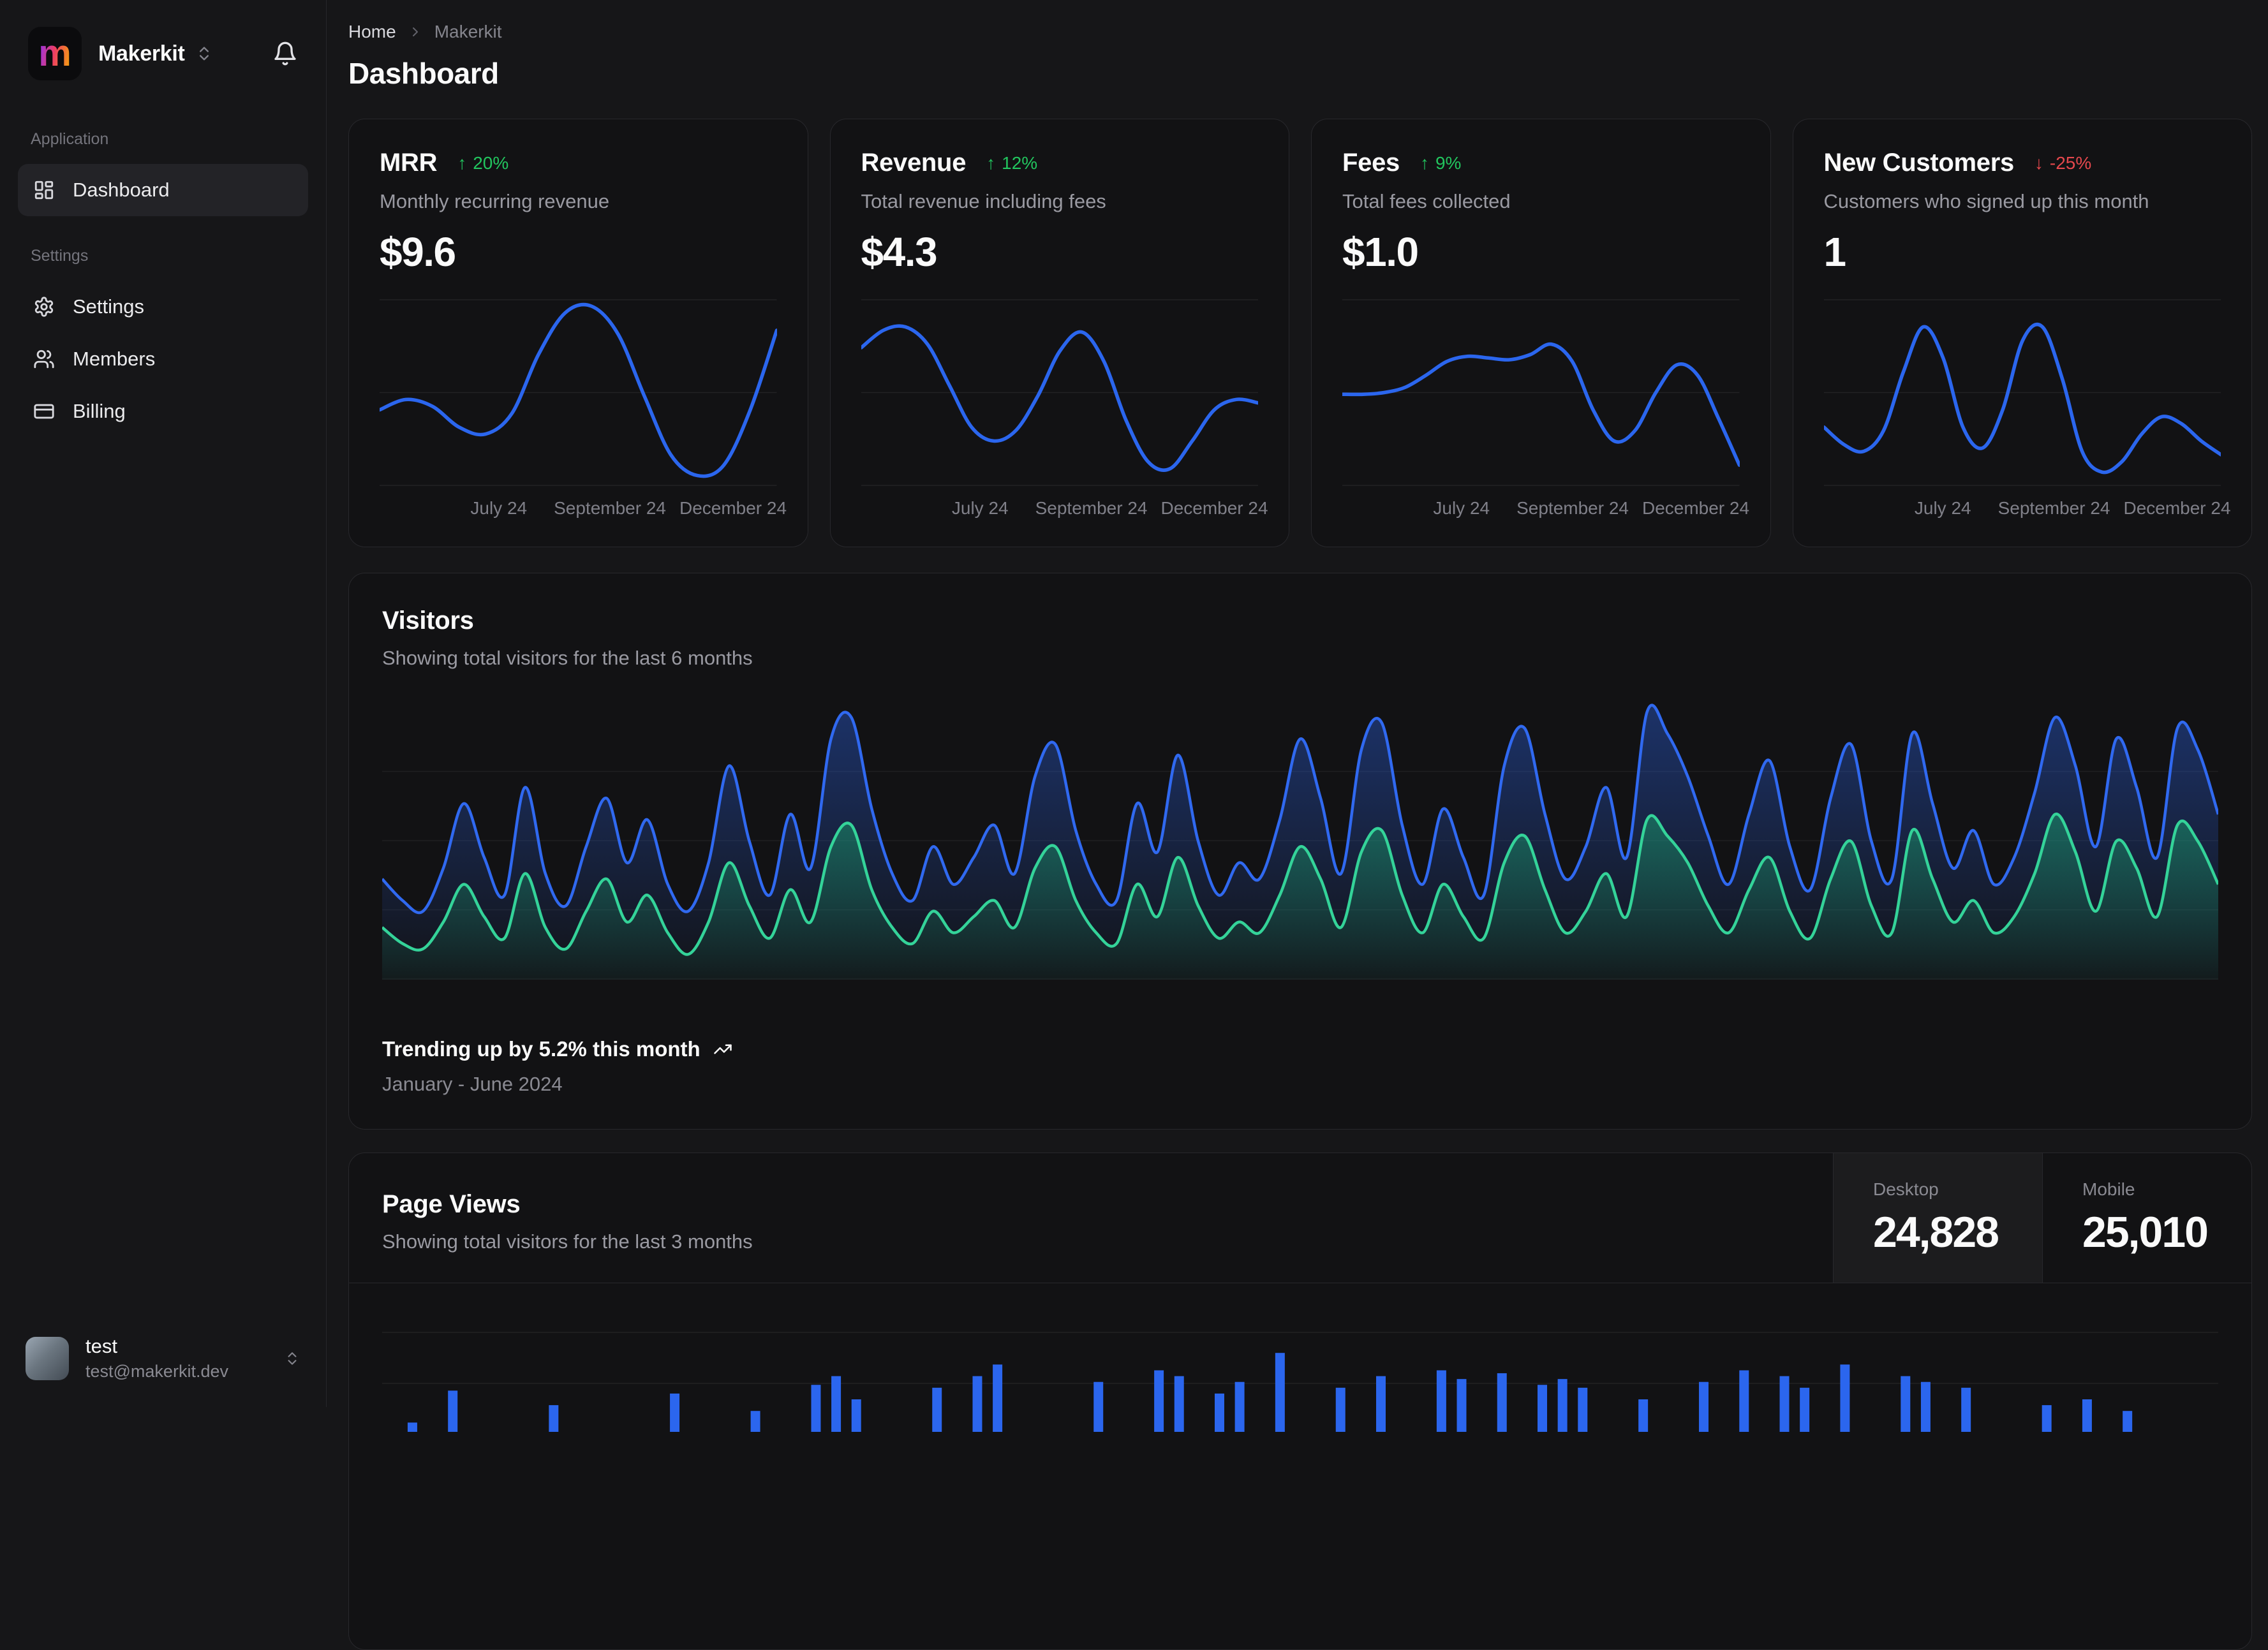 The image size is (2268, 1650). I want to click on page-views-title: Page Views, so click(1091, 1204).